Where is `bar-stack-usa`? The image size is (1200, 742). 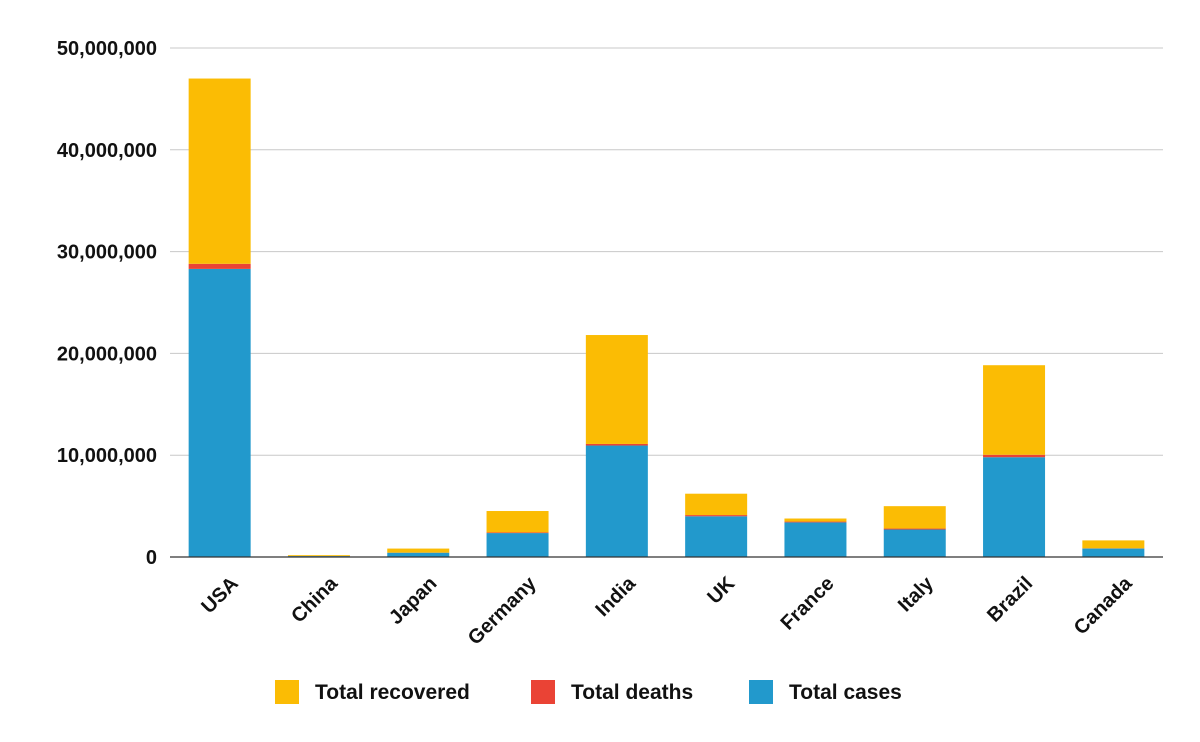 bar-stack-usa is located at coordinates (219, 317).